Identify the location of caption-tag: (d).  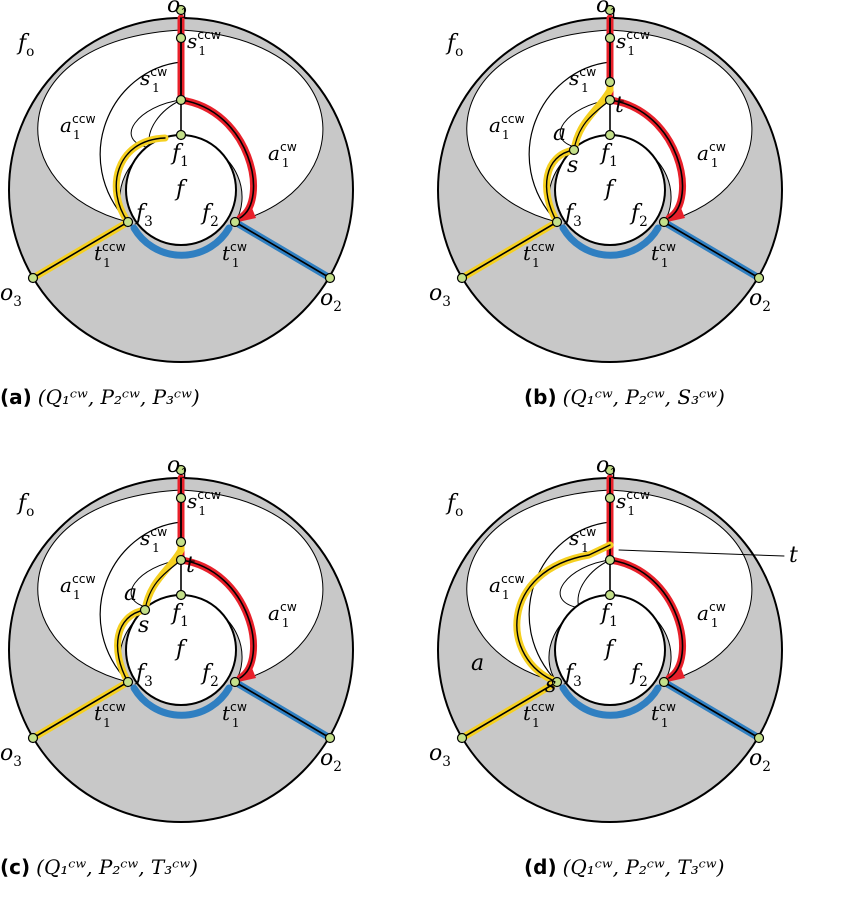
(540, 867).